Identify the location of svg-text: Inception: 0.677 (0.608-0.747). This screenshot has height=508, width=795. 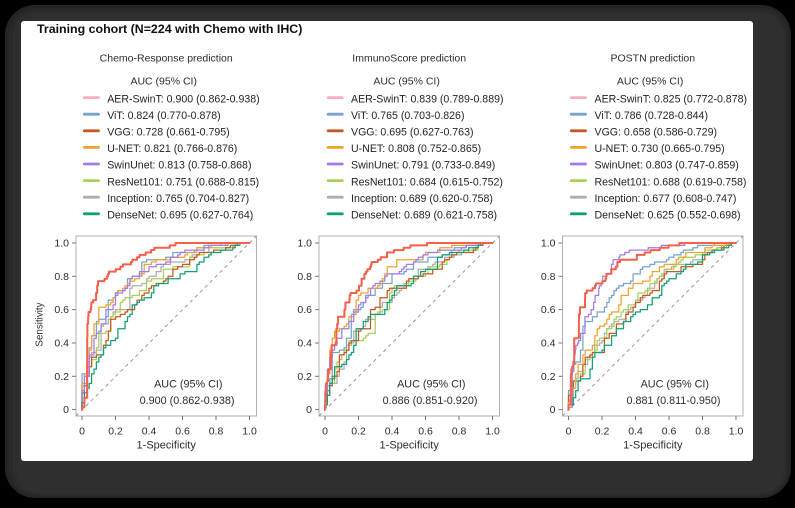
(666, 199).